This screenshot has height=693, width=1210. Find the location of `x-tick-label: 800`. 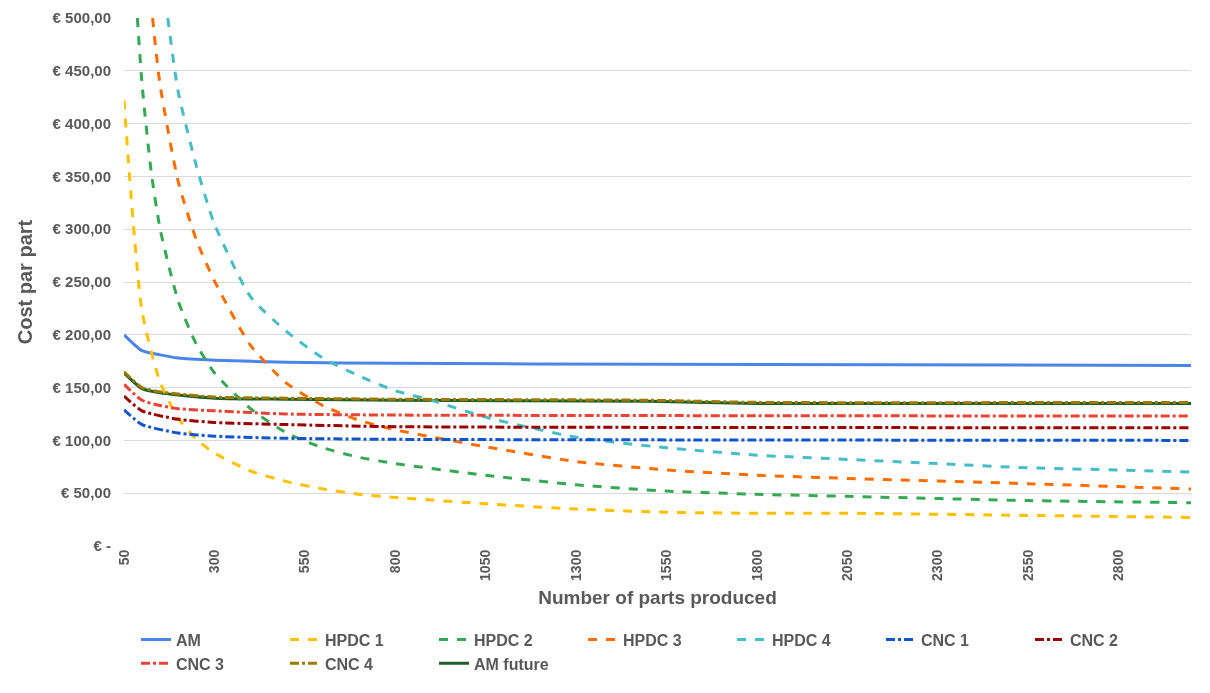

x-tick-label: 800 is located at coordinates (394, 561).